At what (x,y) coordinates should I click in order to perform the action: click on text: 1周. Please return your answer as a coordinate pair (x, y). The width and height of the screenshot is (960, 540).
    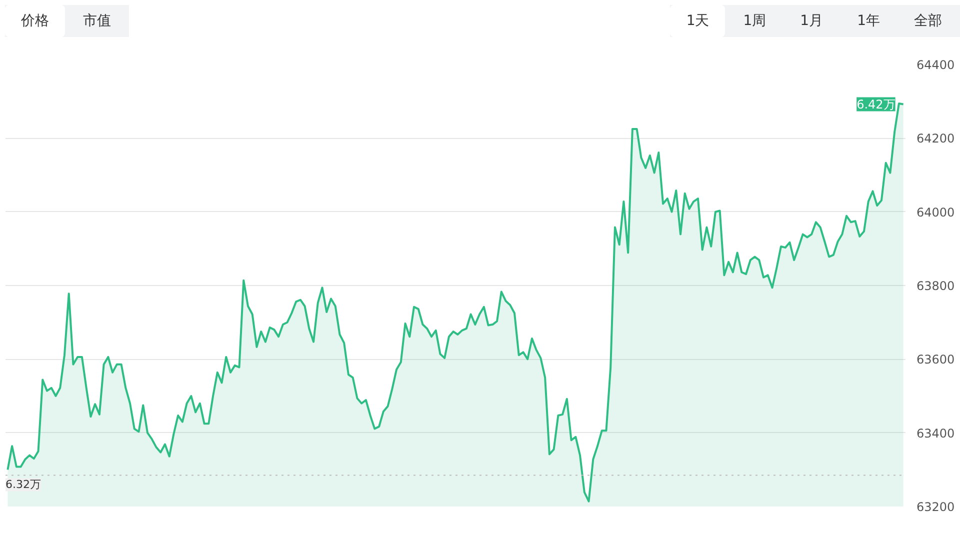
    Looking at the image, I should click on (754, 21).